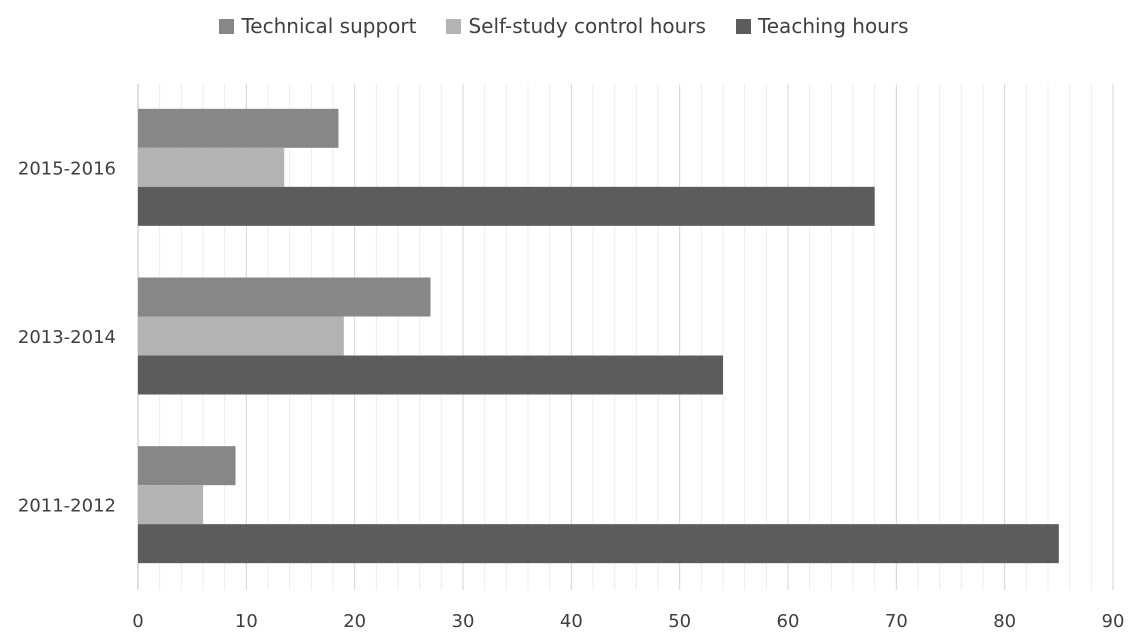  I want to click on bar-self-study-control-hours-2015-2016, so click(211, 167).